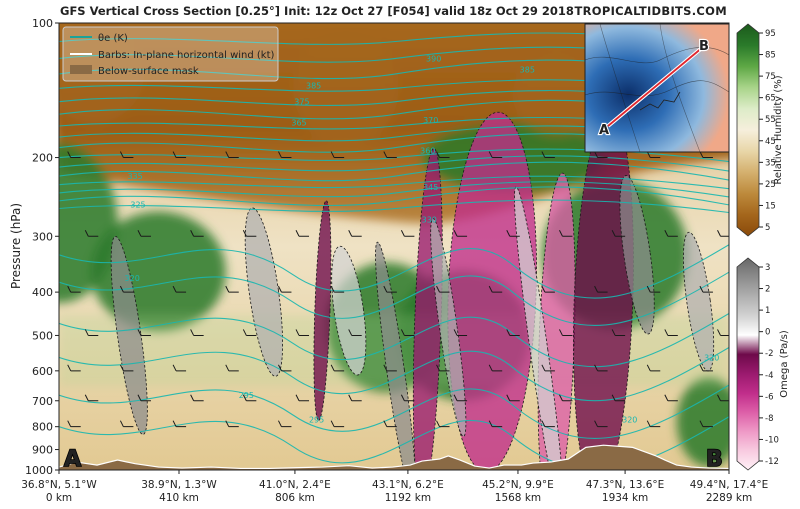 Image resolution: width=800 pixels, height=509 pixels. Describe the element at coordinates (42, 450) in the screenshot. I see `y-tick-label: 900` at that location.